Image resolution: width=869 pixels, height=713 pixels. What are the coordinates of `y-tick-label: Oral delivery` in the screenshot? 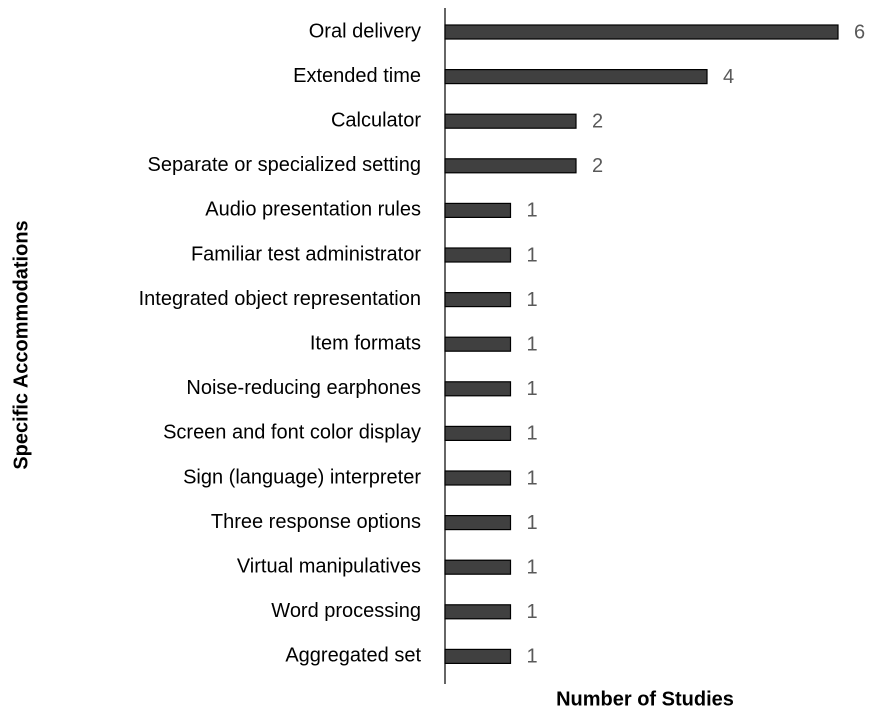 It's located at (365, 31).